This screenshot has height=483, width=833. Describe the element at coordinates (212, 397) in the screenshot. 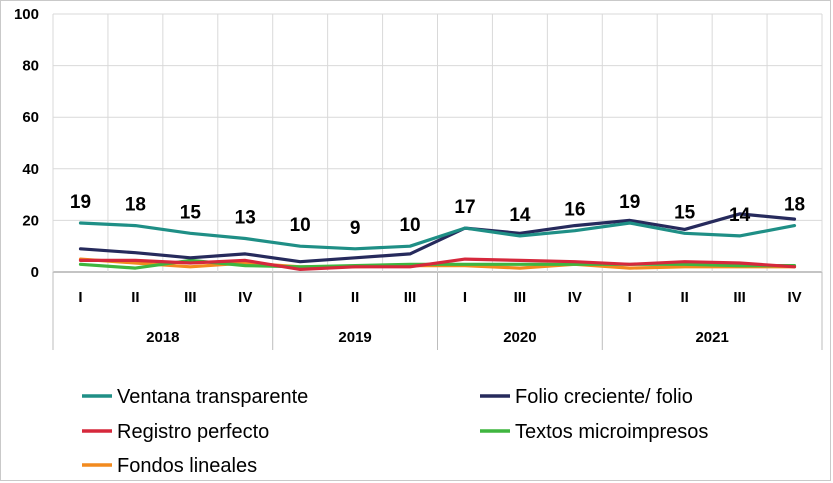

I see `legend-label: Ventana transparente` at that location.